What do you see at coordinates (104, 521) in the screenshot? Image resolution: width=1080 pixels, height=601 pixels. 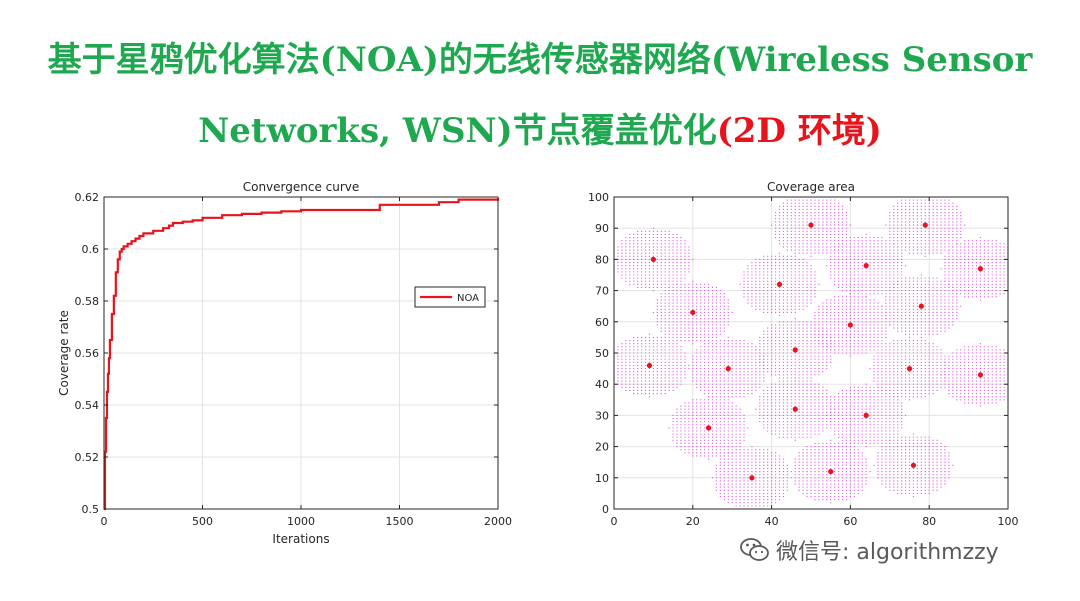 I see `convergence-xtick-label: 0` at bounding box center [104, 521].